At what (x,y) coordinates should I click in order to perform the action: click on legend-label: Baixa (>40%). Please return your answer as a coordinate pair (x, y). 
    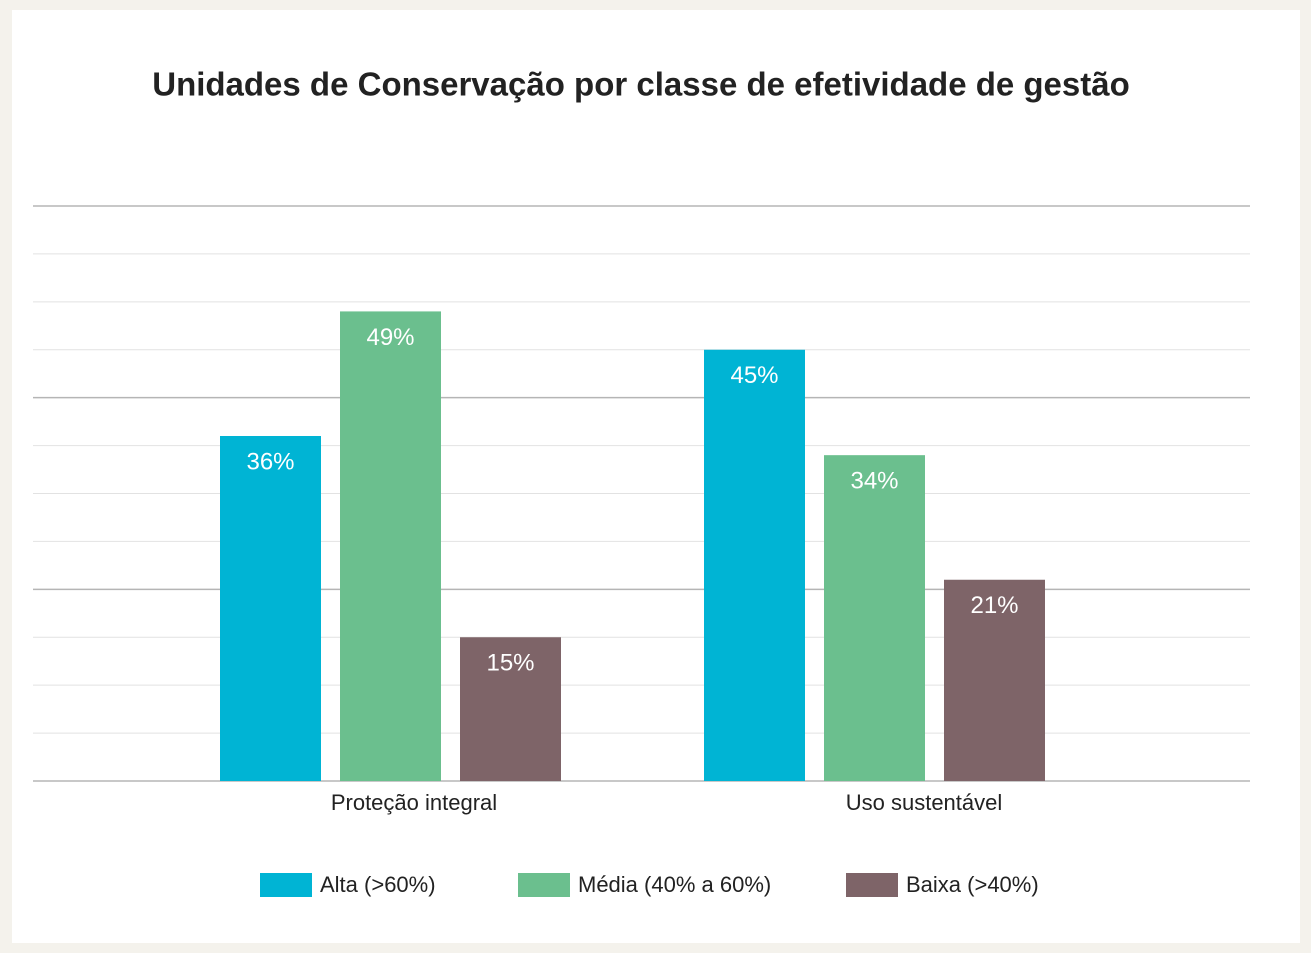
    Looking at the image, I should click on (972, 884).